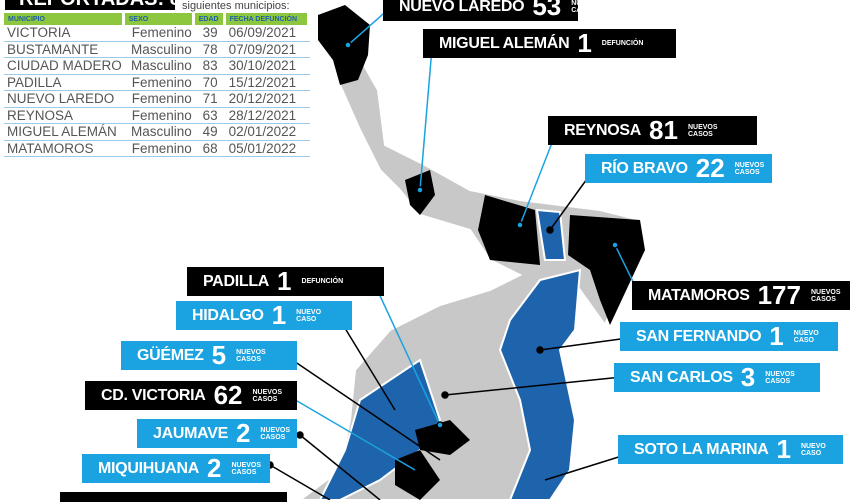 The width and height of the screenshot is (850, 502). What do you see at coordinates (606, 270) in the screenshot?
I see `region-matamoros` at bounding box center [606, 270].